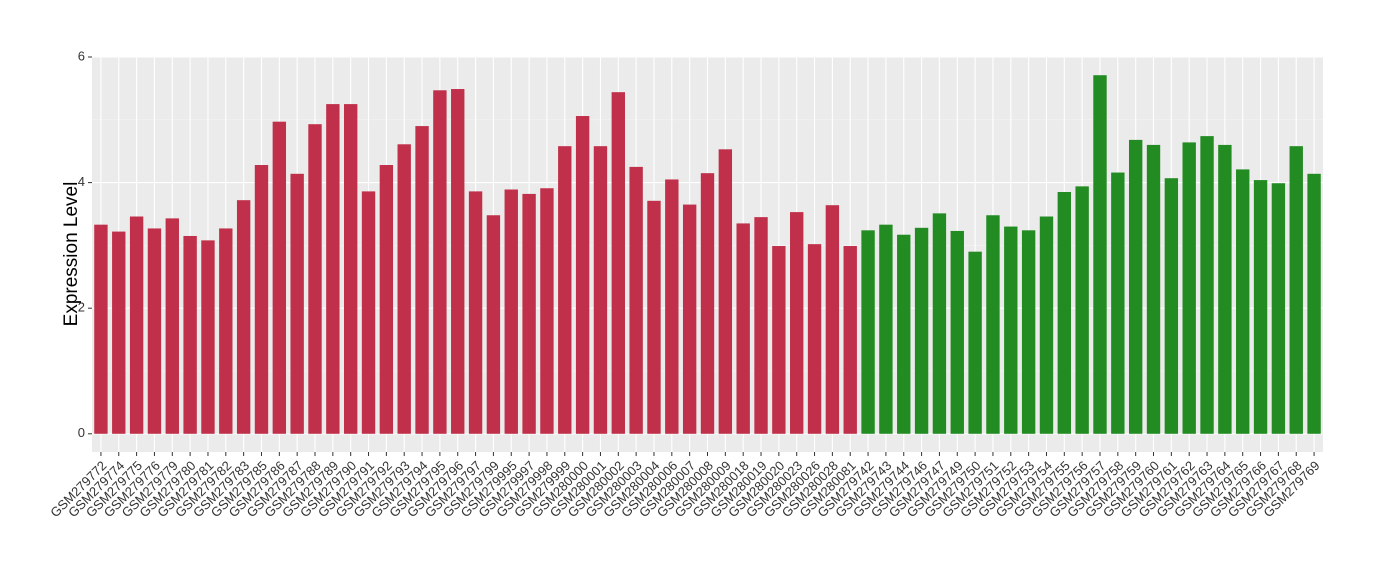  What do you see at coordinates (81, 307) in the screenshot?
I see `y-tick-label: 2` at bounding box center [81, 307].